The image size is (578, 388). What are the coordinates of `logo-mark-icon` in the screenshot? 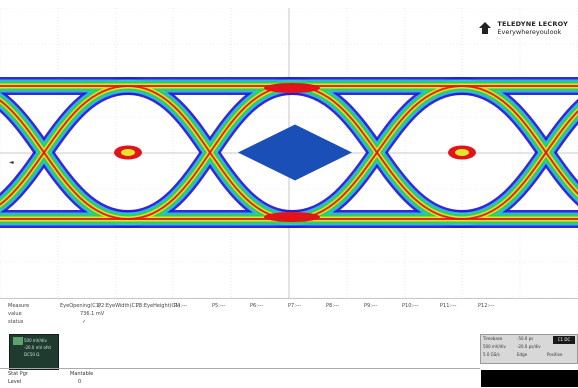 It's located at (485, 28).